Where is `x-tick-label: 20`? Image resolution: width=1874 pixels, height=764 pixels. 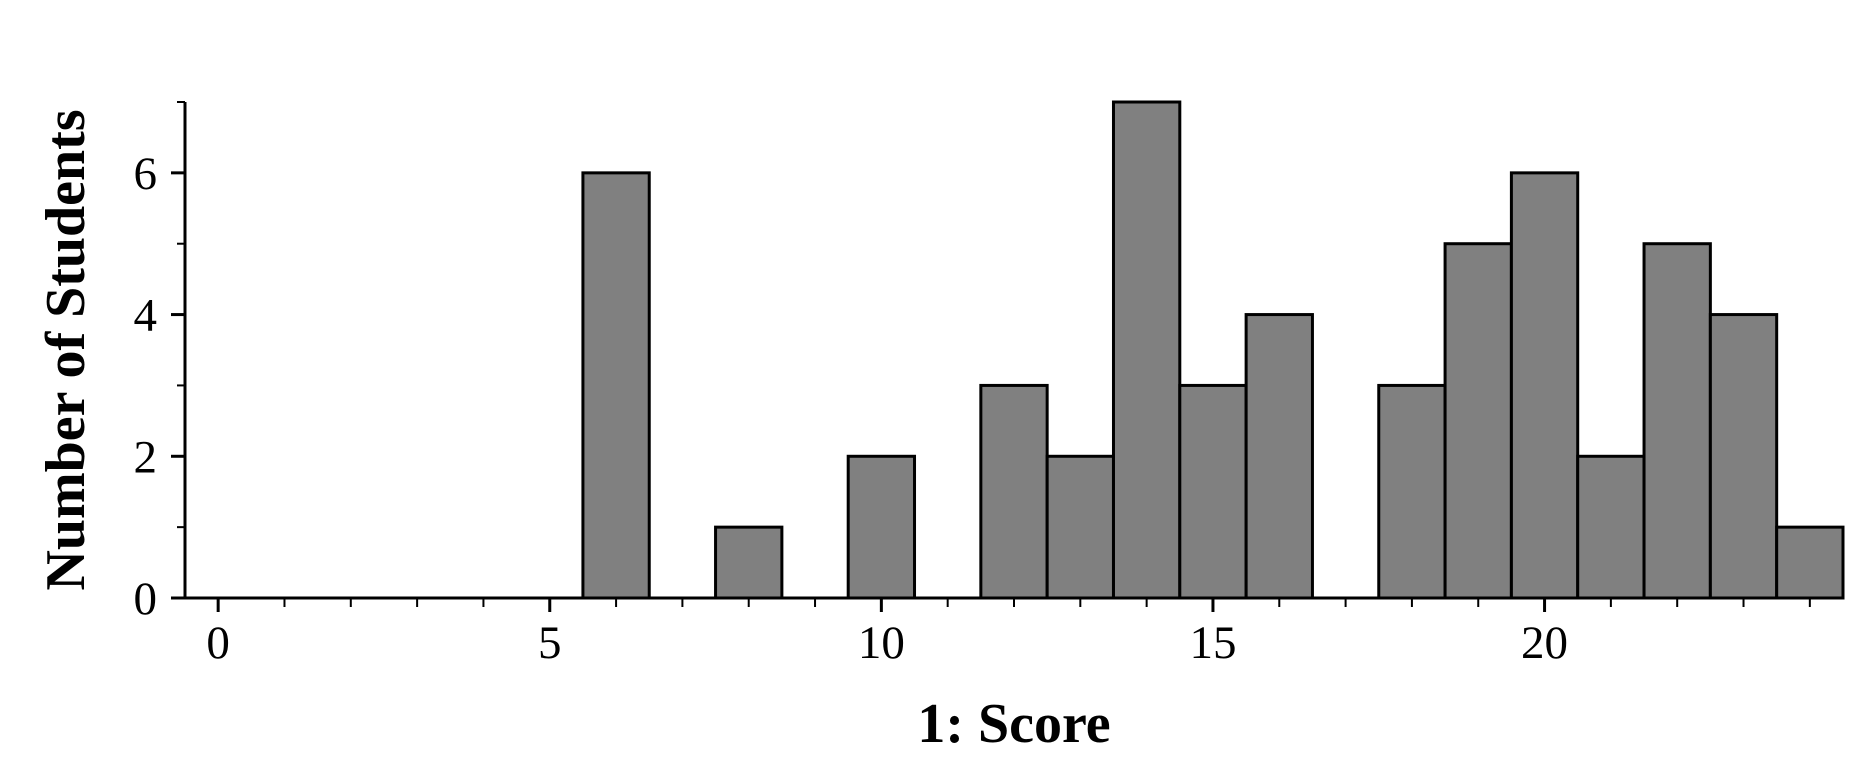 x-tick-label: 20 is located at coordinates (1544, 643).